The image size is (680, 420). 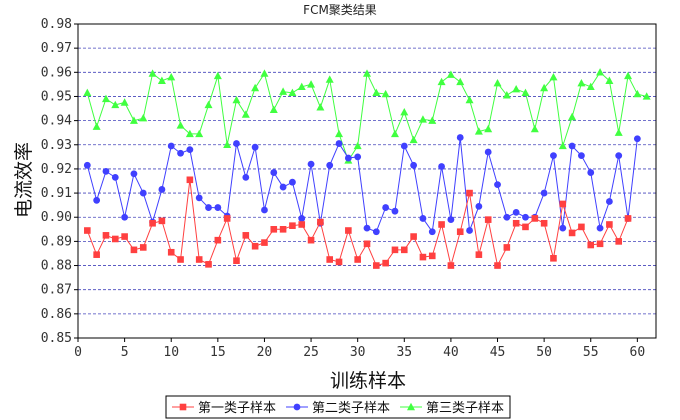 What do you see at coordinates (237, 408) in the screenshot?
I see `legend-label: 第一类子样本` at bounding box center [237, 408].